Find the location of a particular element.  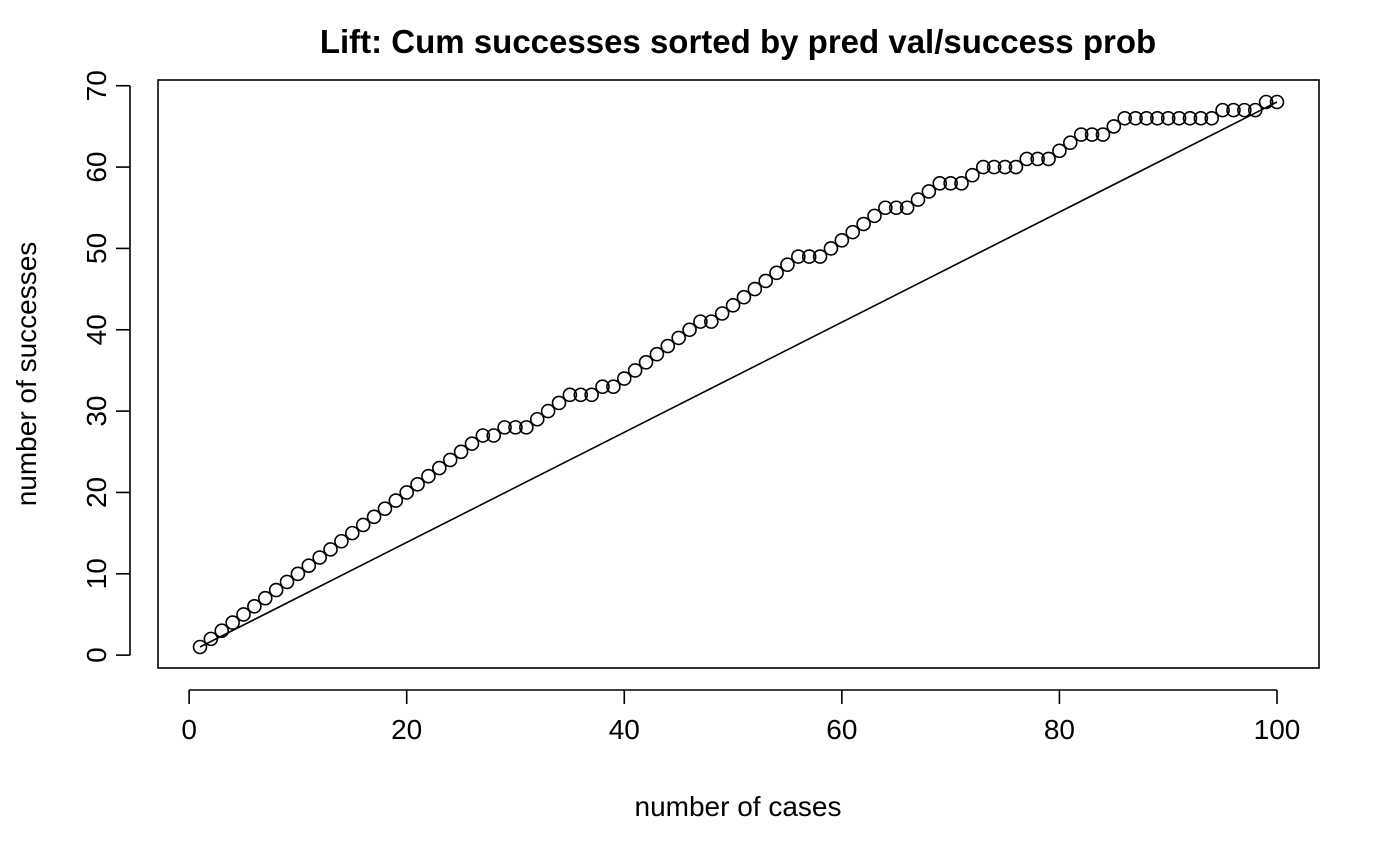

y-tick-label: 30 is located at coordinates (96, 411).